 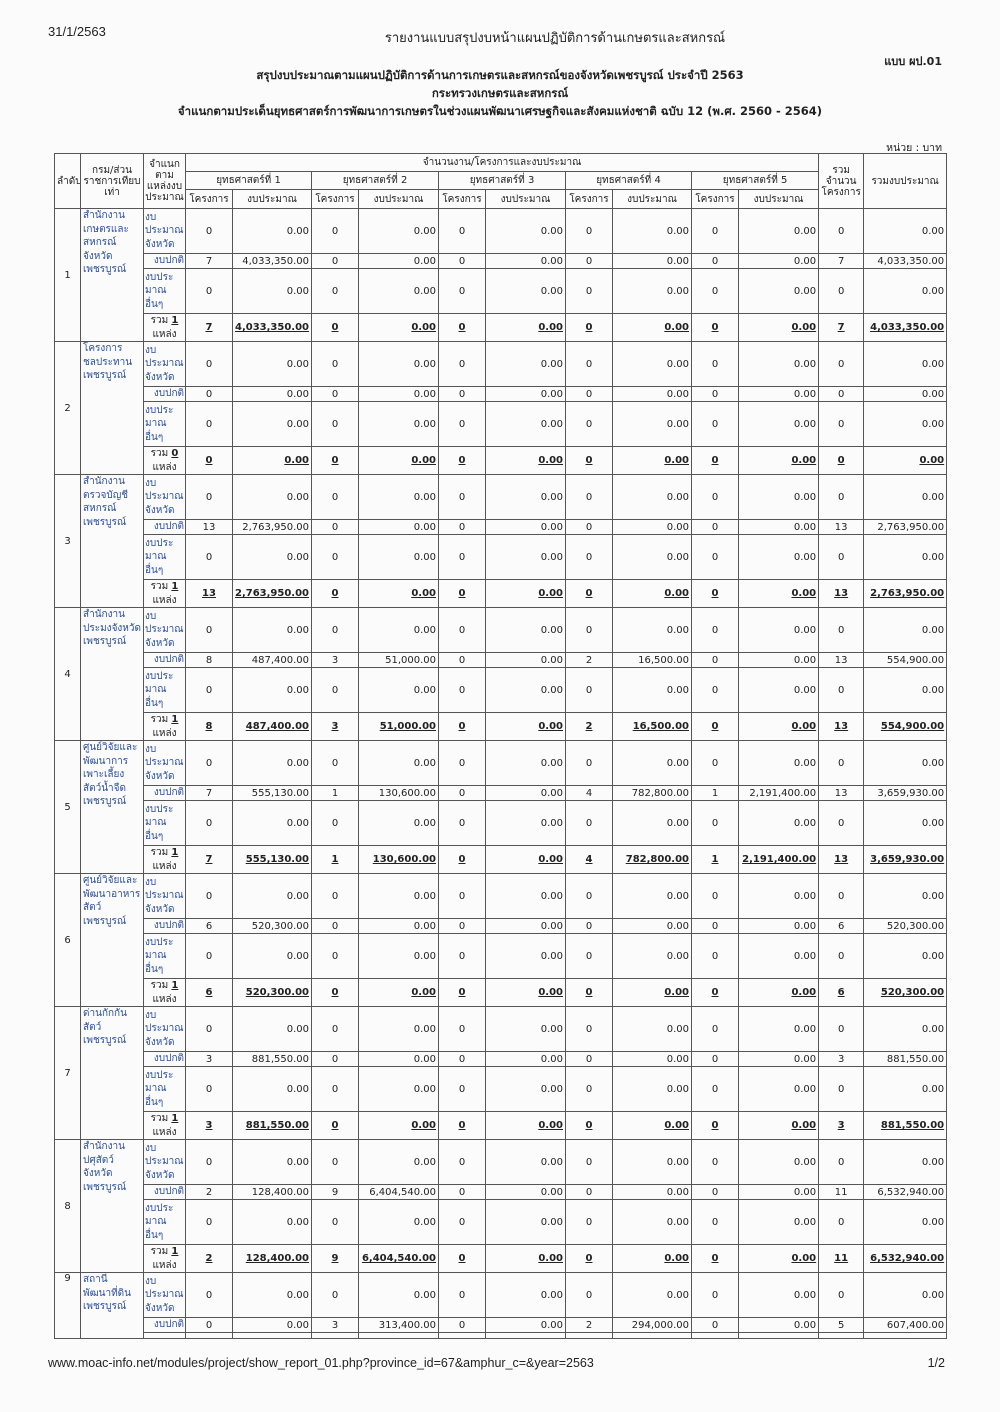 I want to click on header-strategy-3: ยุทธศาสตร์ที่ 3, so click(x=502, y=180).